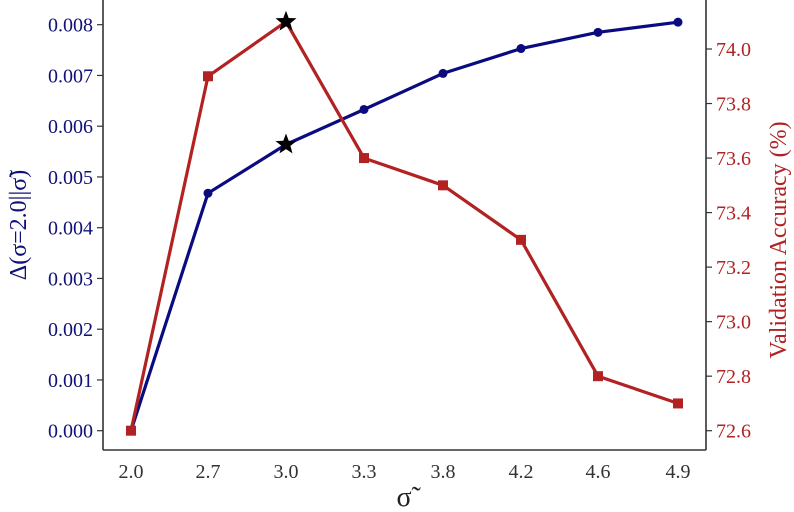 Image resolution: width=794 pixels, height=512 pixels. Describe the element at coordinates (598, 472) in the screenshot. I see `x-tick-label: 4.6` at that location.